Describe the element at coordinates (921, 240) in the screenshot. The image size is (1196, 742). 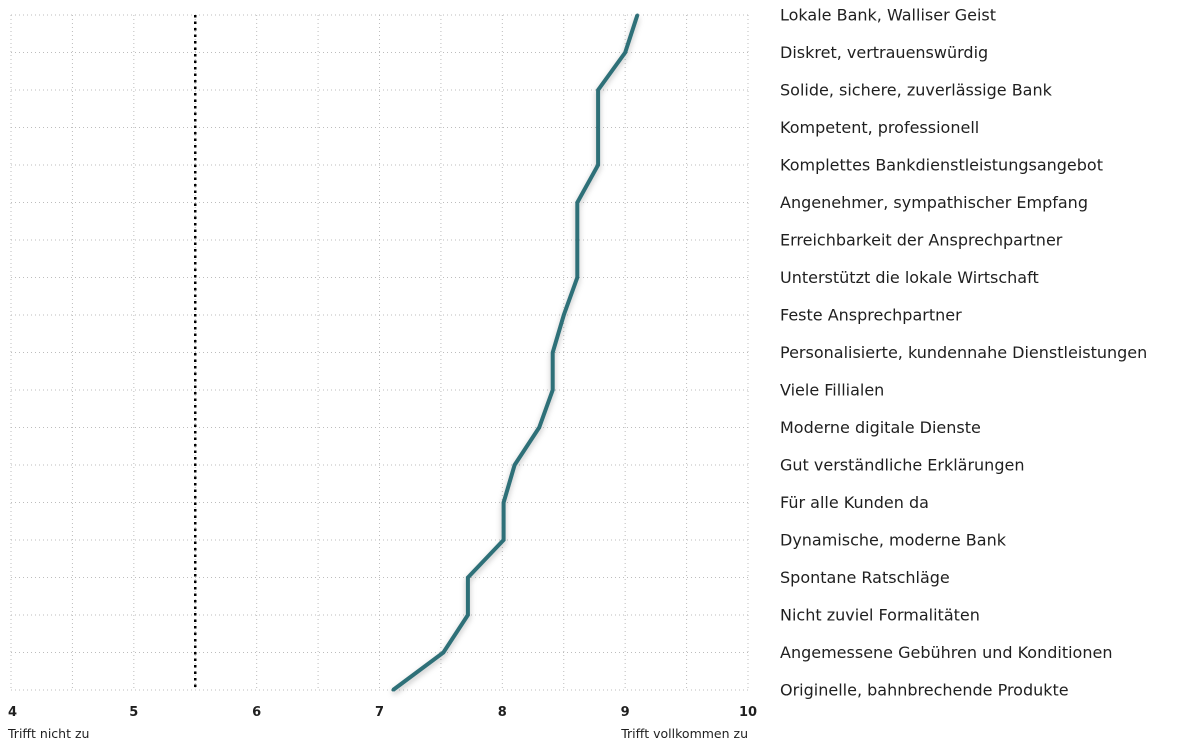
I see `category-label: Erreichbarkeit der Ansprechpartner` at that location.